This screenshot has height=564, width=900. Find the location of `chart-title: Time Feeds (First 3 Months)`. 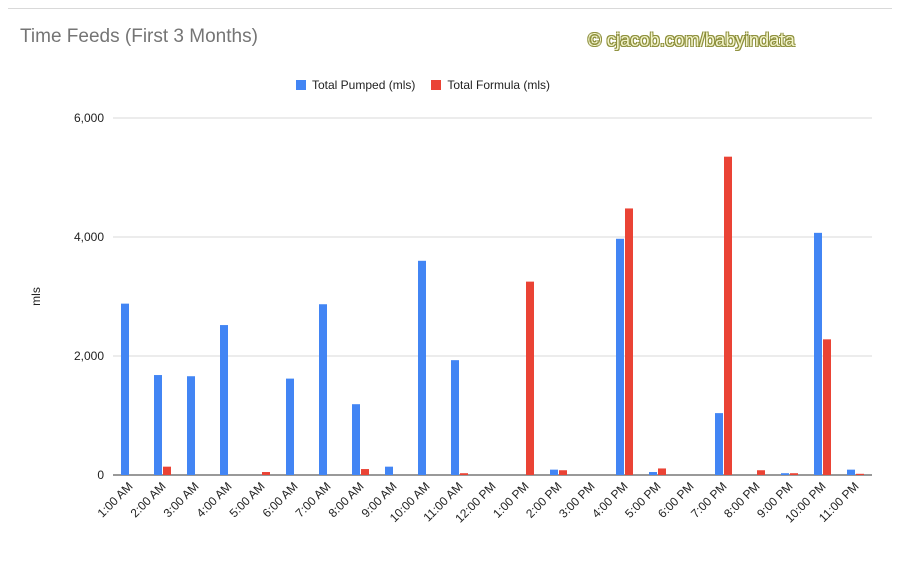

chart-title: Time Feeds (First 3 Months) is located at coordinates (139, 36).